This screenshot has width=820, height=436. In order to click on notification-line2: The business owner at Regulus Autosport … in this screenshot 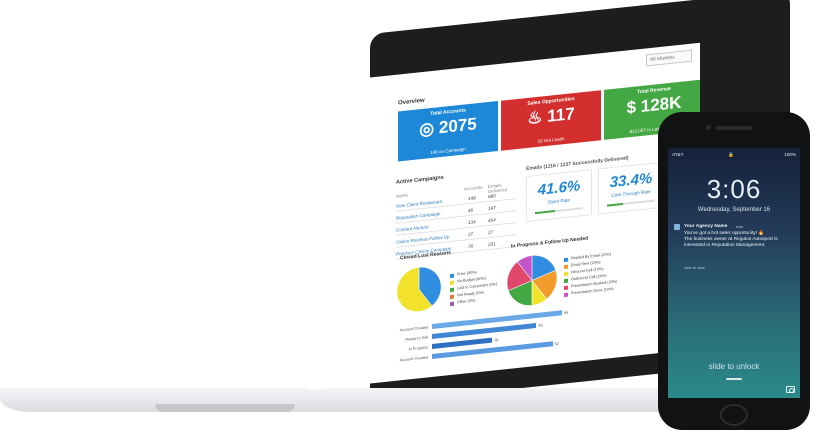, I will do `click(731, 242)`.